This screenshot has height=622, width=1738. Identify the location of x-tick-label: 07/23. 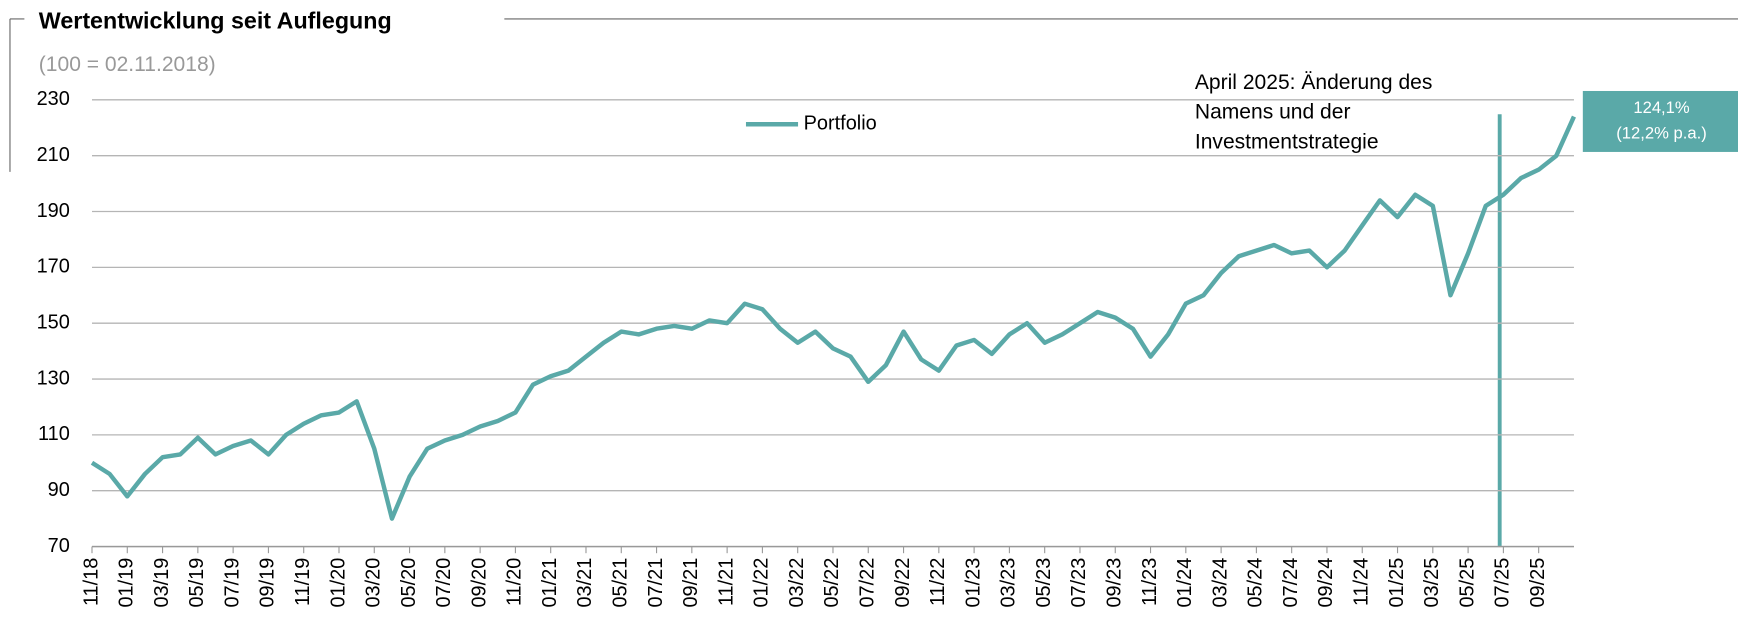
(1079, 583).